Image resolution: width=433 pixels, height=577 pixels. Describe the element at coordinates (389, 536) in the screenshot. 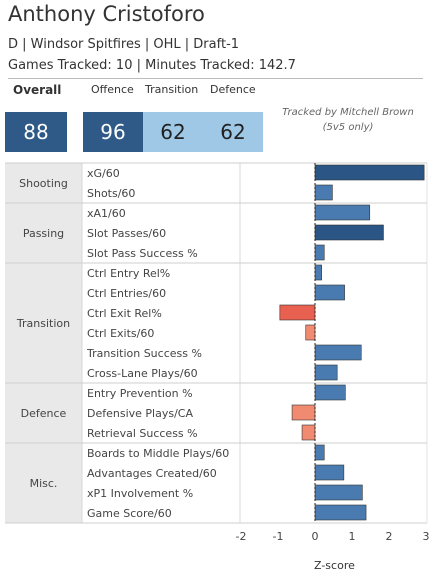

I see `x-tick-label: 2` at that location.